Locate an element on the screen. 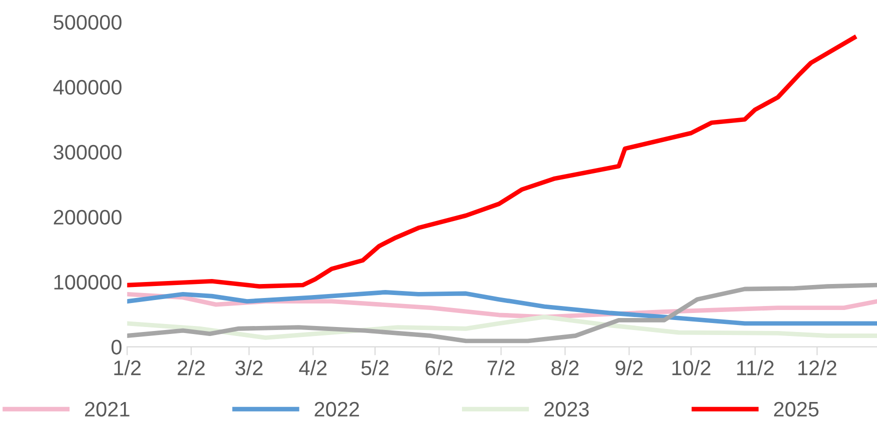 The width and height of the screenshot is (877, 439). y-tick-label: 0 is located at coordinates (117, 347).